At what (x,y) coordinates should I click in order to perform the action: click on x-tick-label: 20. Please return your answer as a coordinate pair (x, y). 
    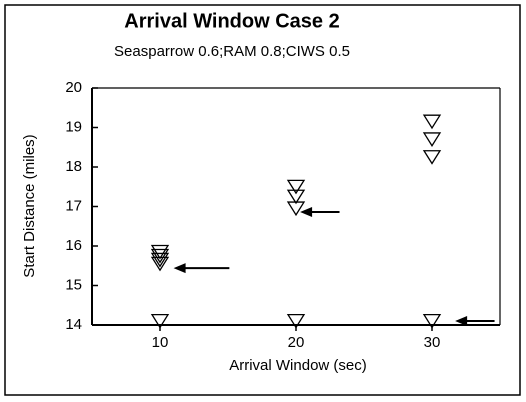
    Looking at the image, I should click on (296, 342).